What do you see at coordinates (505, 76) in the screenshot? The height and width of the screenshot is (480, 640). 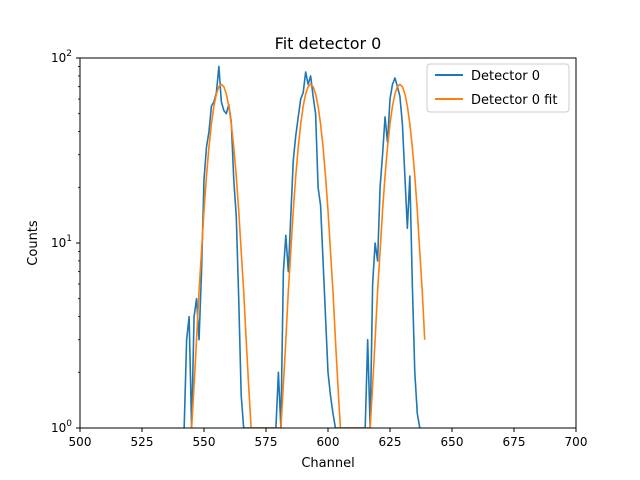 I see `legend-label-detector-0: Detector 0` at bounding box center [505, 76].